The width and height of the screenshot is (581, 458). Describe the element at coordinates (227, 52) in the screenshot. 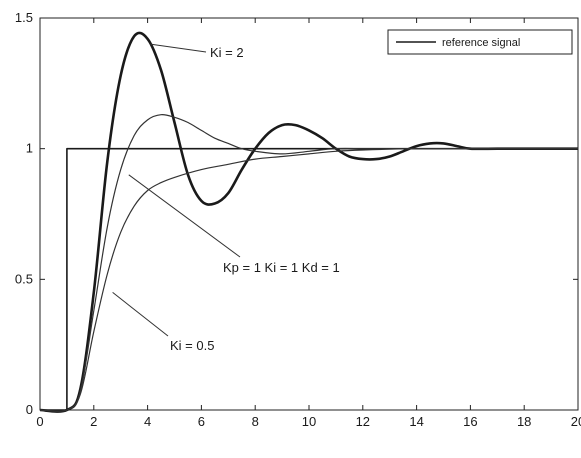

I see `annotation-ki-2-label: Ki = 2` at that location.